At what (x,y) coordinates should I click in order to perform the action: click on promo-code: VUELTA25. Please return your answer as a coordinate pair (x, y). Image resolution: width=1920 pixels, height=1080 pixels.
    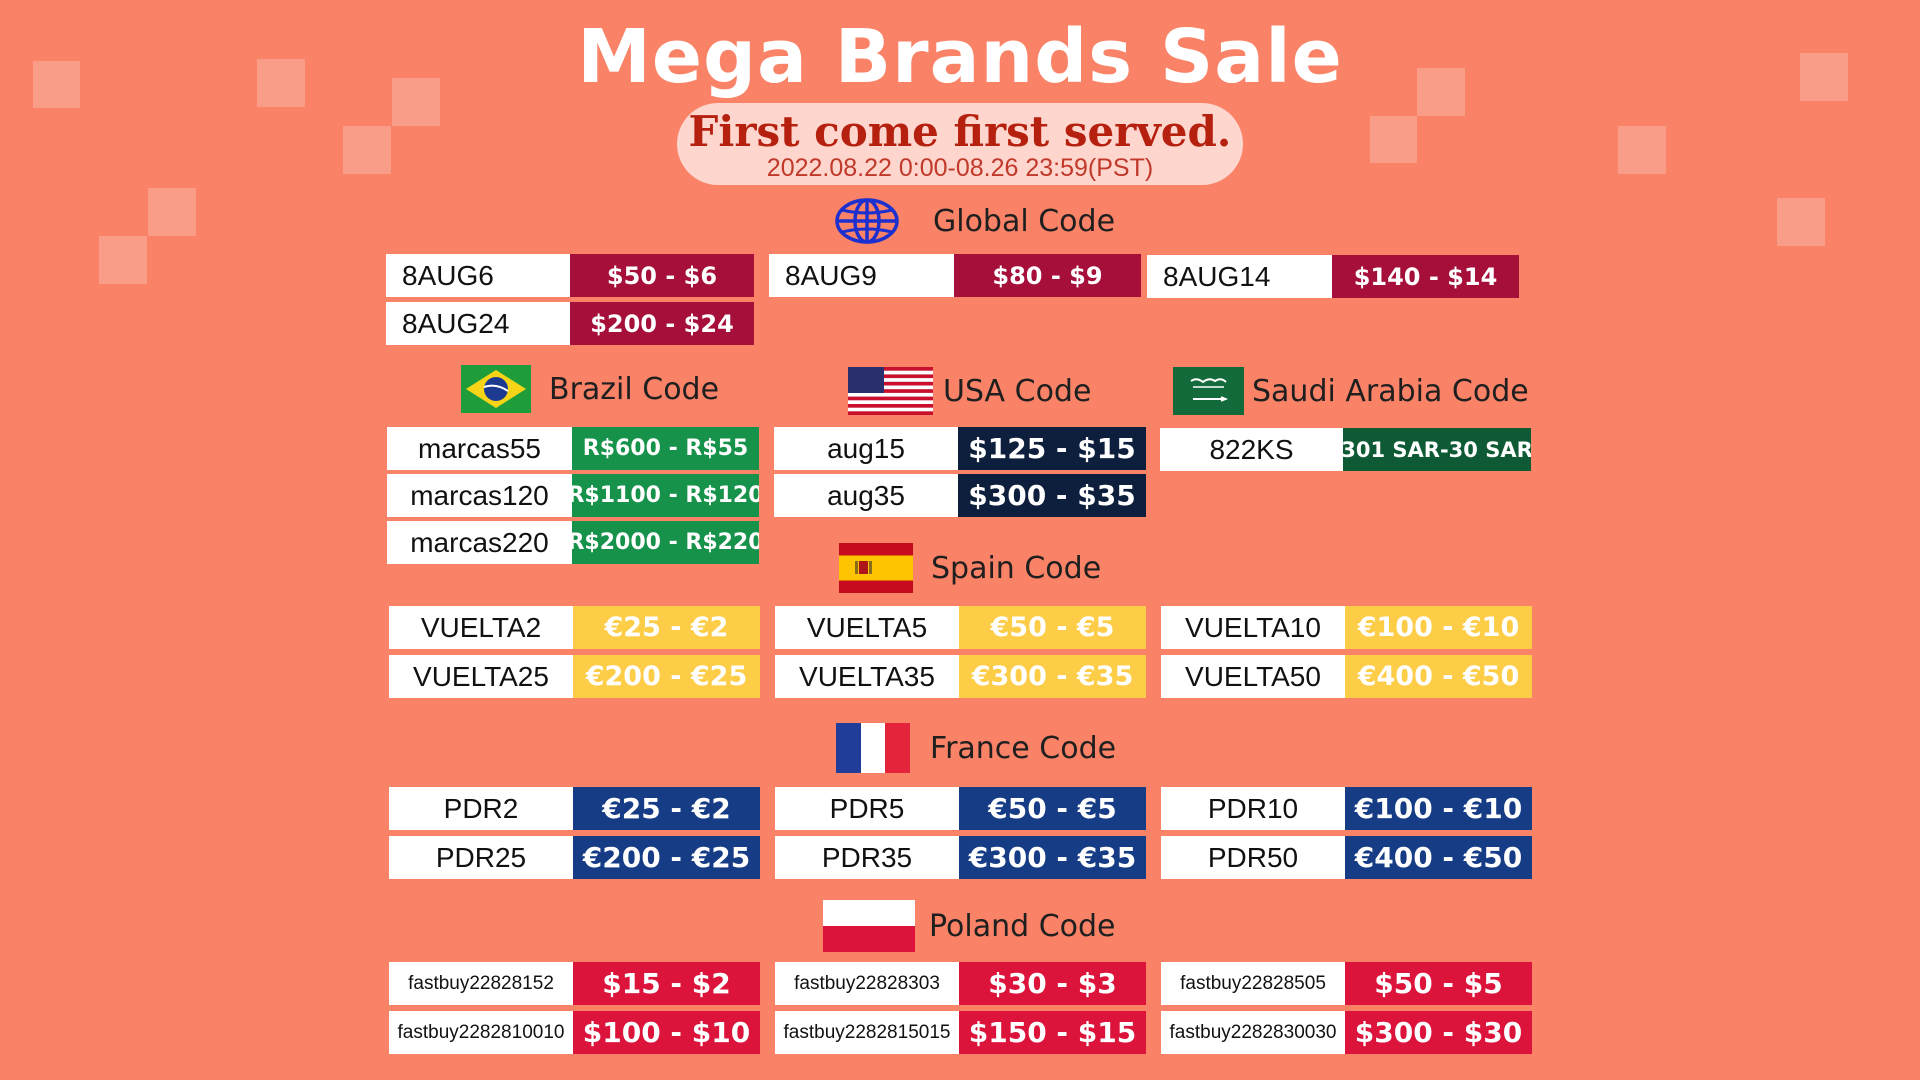
    Looking at the image, I should click on (481, 676).